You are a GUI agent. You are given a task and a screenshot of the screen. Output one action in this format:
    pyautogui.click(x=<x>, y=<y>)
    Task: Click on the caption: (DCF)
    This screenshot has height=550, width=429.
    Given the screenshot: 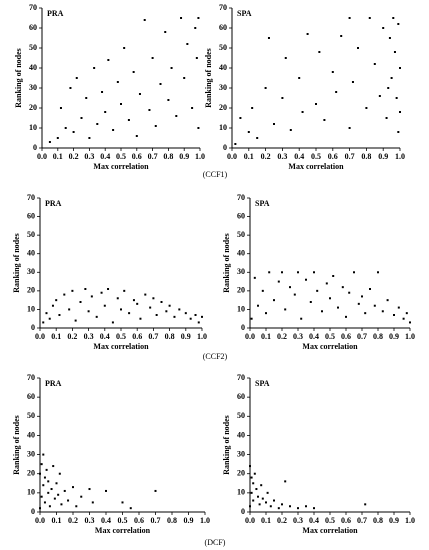 What is the action you would take?
    pyautogui.click(x=215, y=542)
    